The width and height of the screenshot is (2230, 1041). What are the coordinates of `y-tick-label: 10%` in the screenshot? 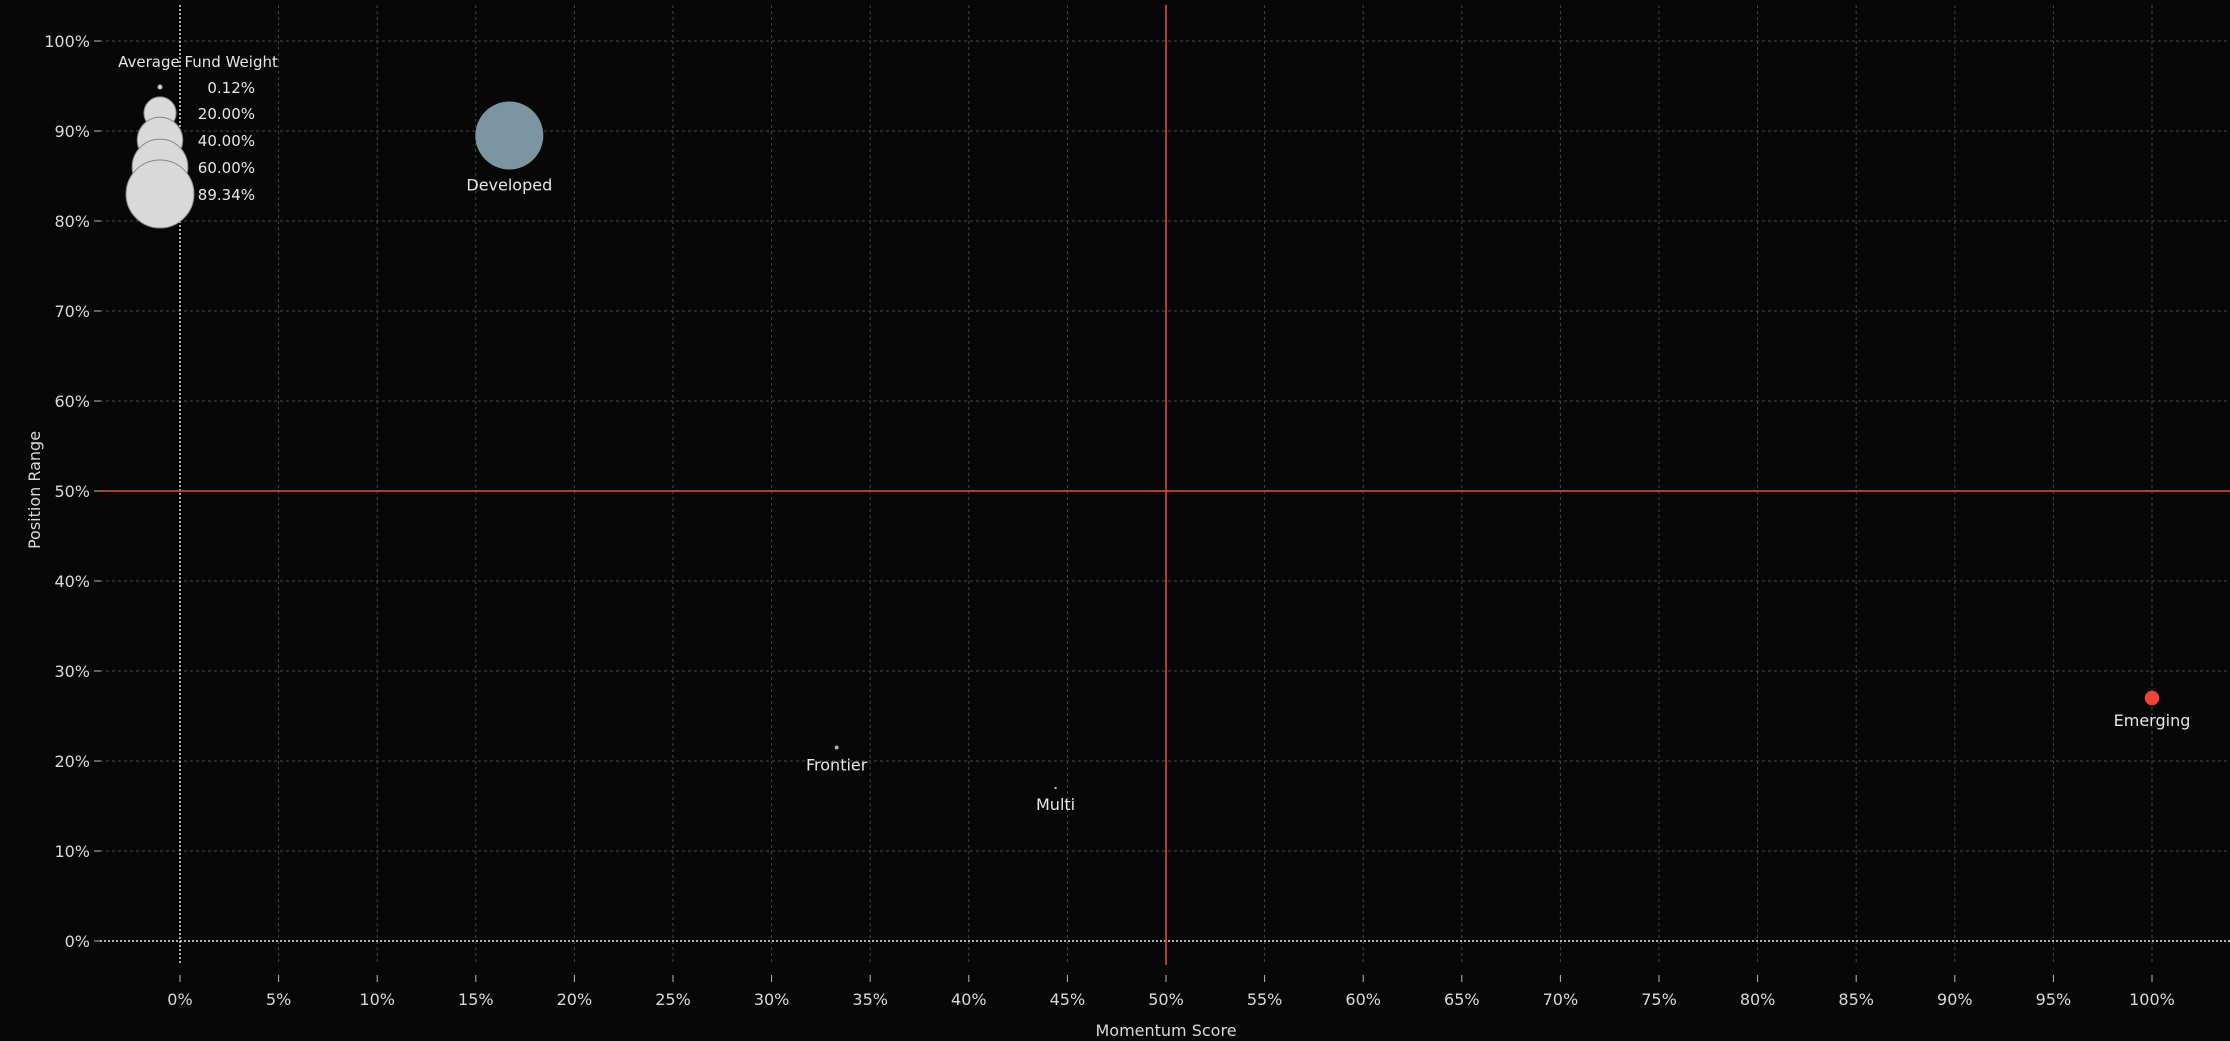 It's located at (72, 851).